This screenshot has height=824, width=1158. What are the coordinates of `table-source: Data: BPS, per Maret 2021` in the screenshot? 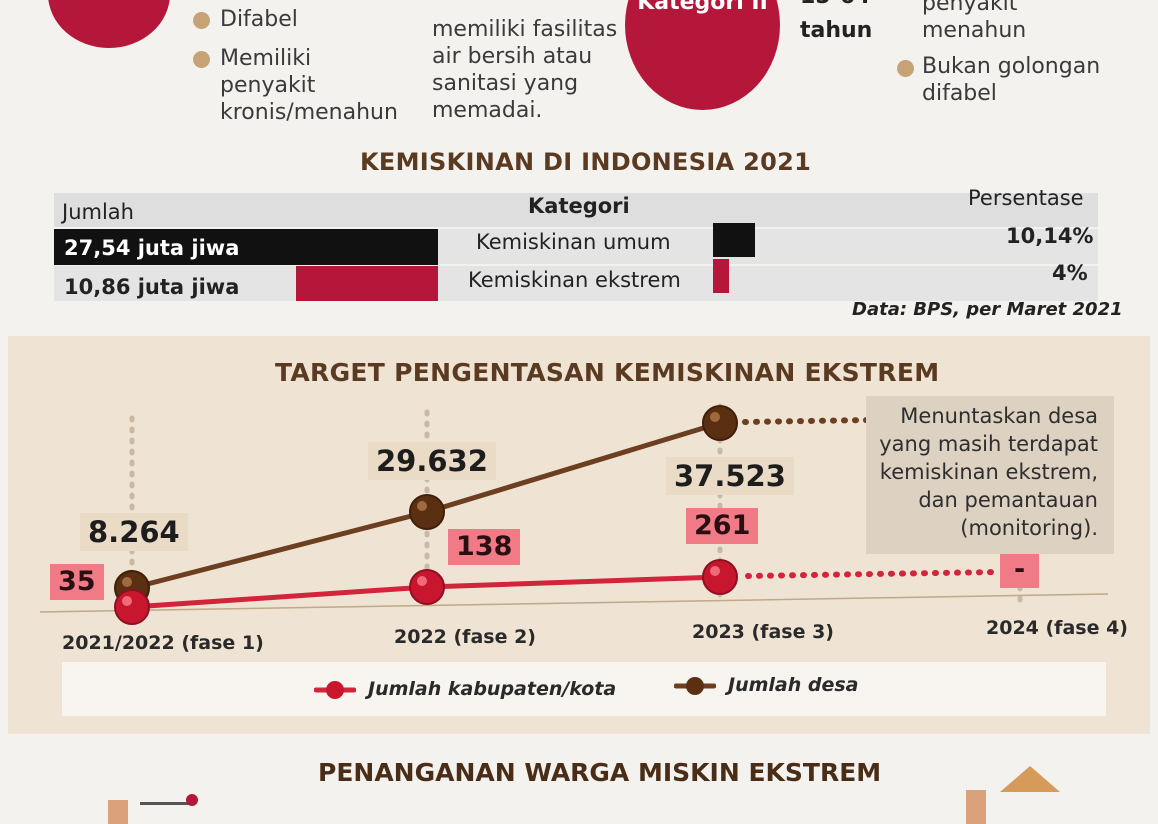 It's located at (987, 309).